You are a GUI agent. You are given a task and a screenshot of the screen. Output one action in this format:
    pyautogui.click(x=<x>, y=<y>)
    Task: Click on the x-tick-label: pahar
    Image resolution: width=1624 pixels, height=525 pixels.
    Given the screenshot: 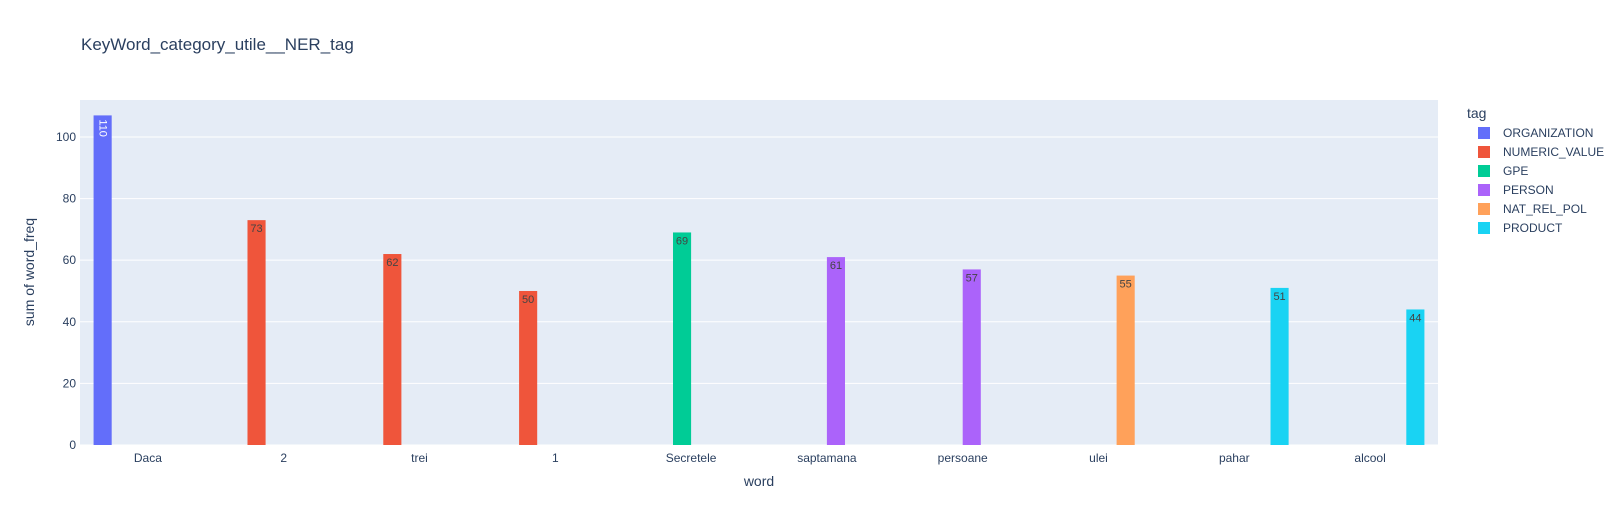 What is the action you would take?
    pyautogui.click(x=1234, y=458)
    